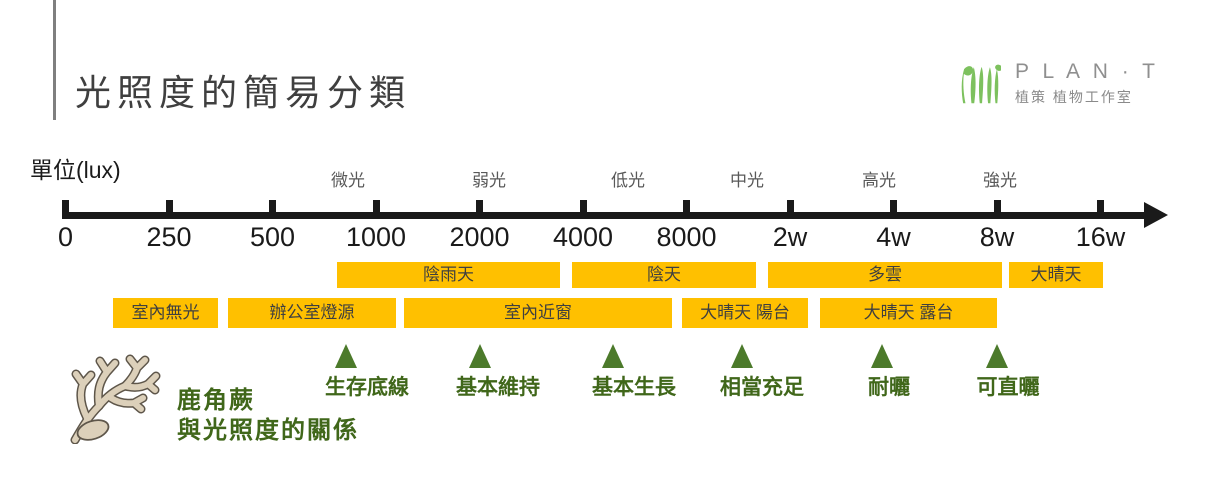 The height and width of the screenshot is (504, 1220). Describe the element at coordinates (790, 237) in the screenshot. I see `axis-tick-label: 2w` at that location.